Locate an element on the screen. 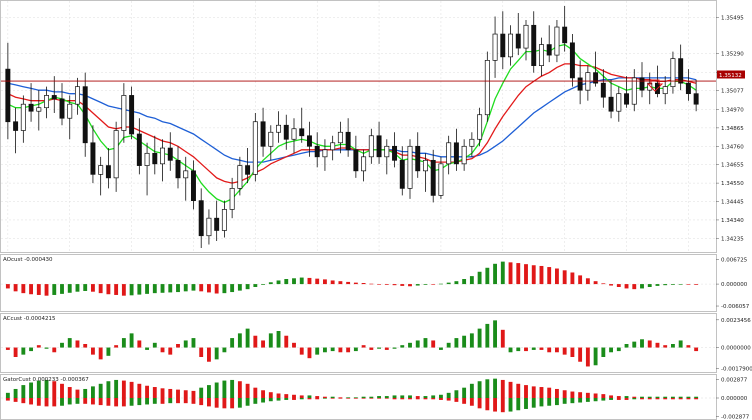 The width and height of the screenshot is (752, 420). price-tick-label: 1.34655 is located at coordinates (732, 166).